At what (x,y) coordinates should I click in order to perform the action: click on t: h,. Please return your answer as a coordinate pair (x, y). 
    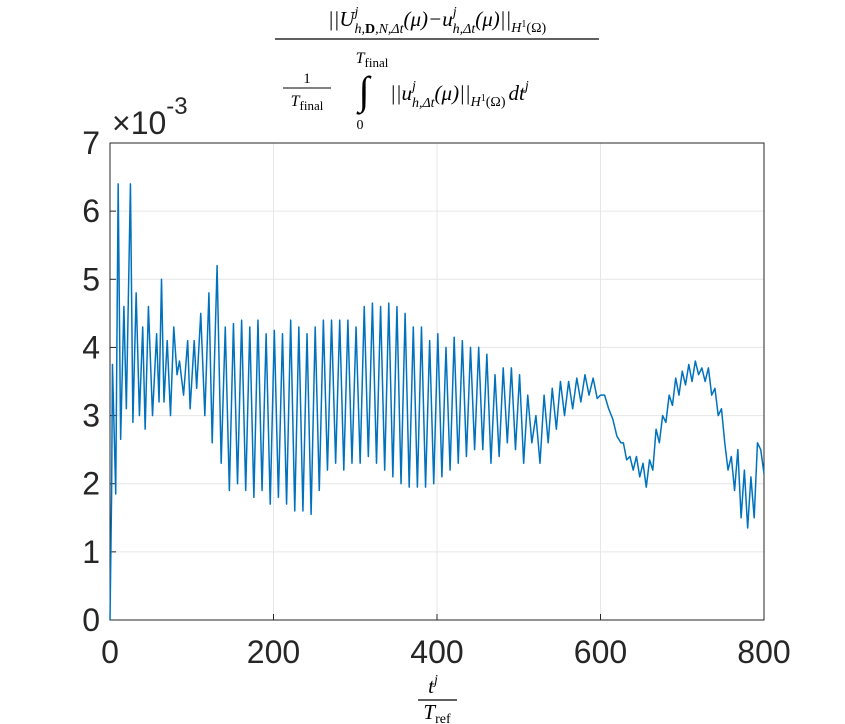
    Looking at the image, I should click on (359, 29).